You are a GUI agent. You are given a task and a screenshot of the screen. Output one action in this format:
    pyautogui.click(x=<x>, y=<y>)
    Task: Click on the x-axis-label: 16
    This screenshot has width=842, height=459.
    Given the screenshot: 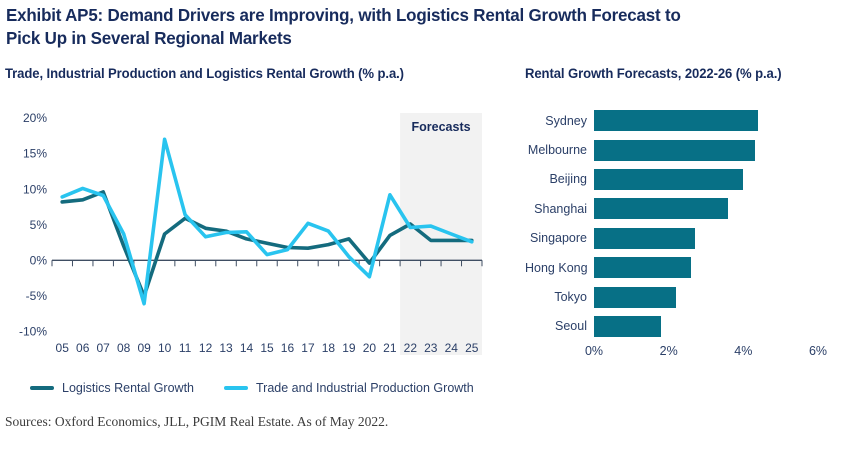 What is the action you would take?
    pyautogui.click(x=288, y=348)
    